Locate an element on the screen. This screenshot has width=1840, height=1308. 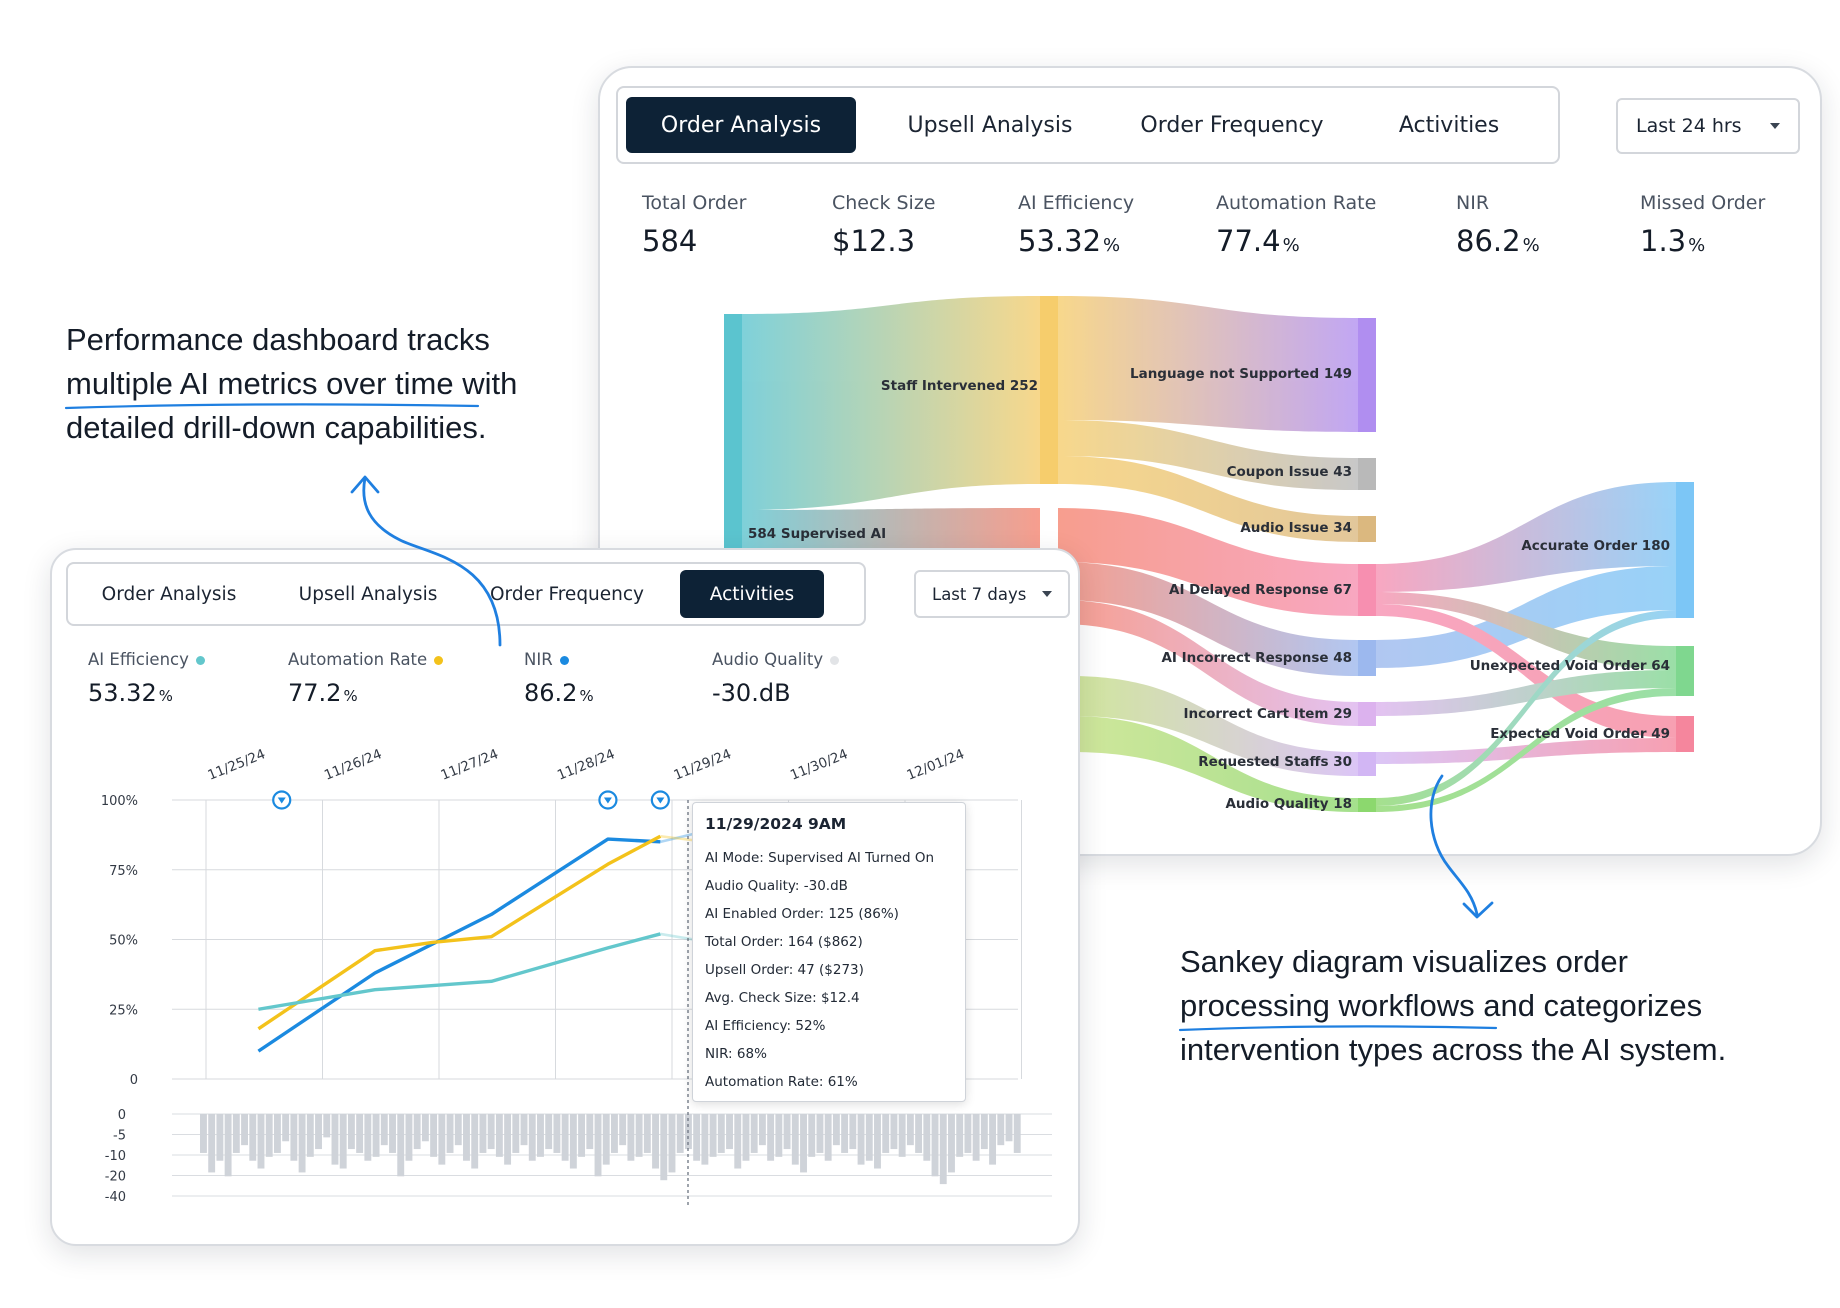
tooltip-row: AI Enabled Order: 125 (86%) is located at coordinates (802, 914).